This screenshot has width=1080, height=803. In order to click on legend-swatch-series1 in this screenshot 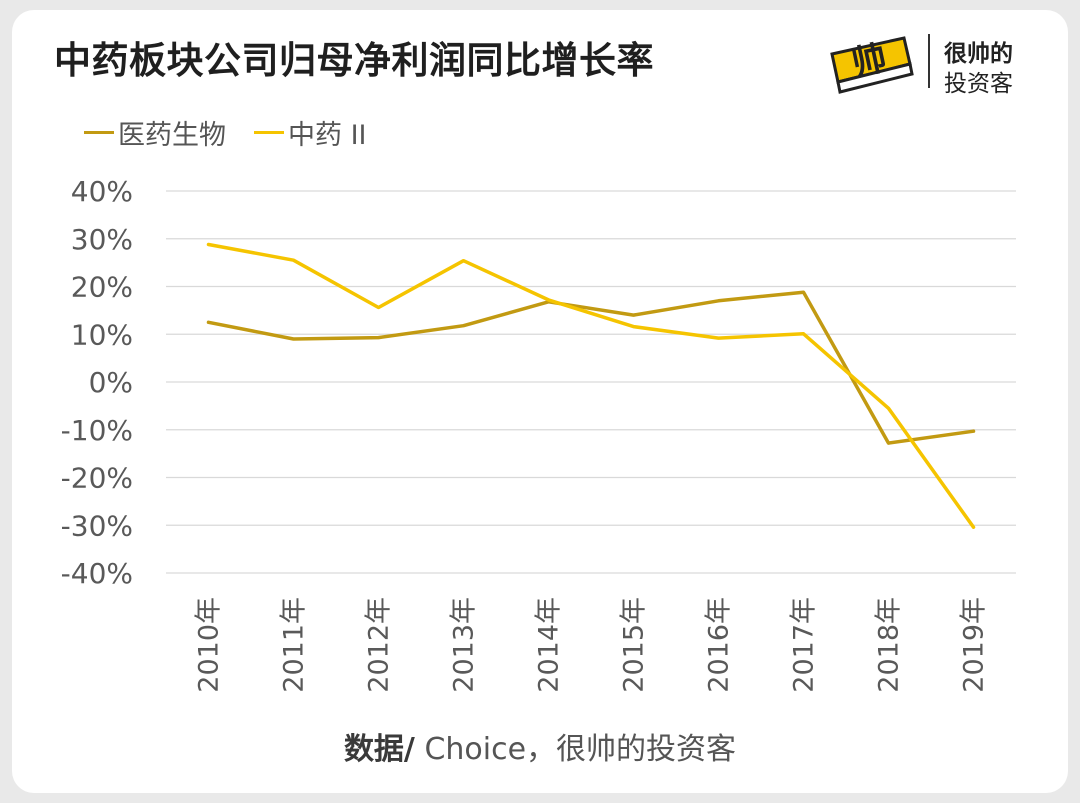, I will do `click(99, 132)`.